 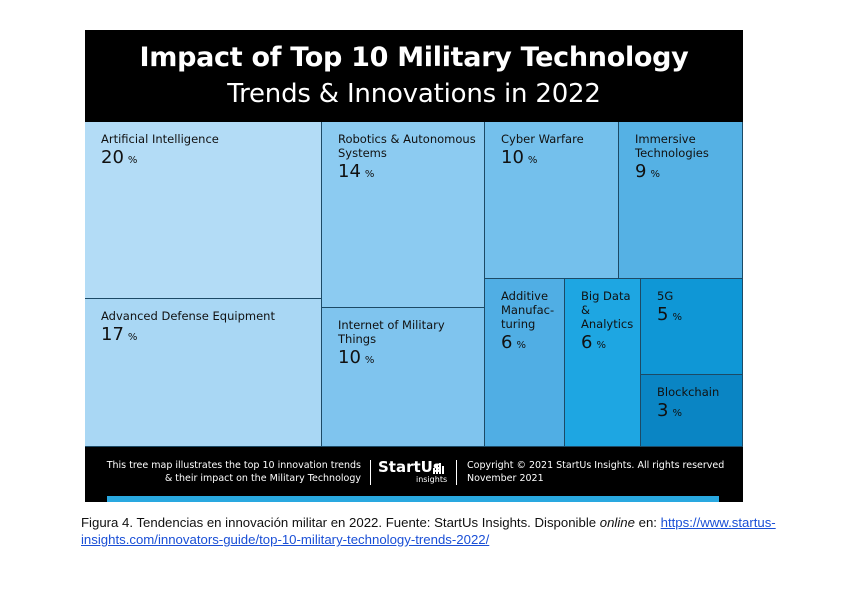 I want to click on tile-label: Artificial Intelligence 20%, so click(x=209, y=150).